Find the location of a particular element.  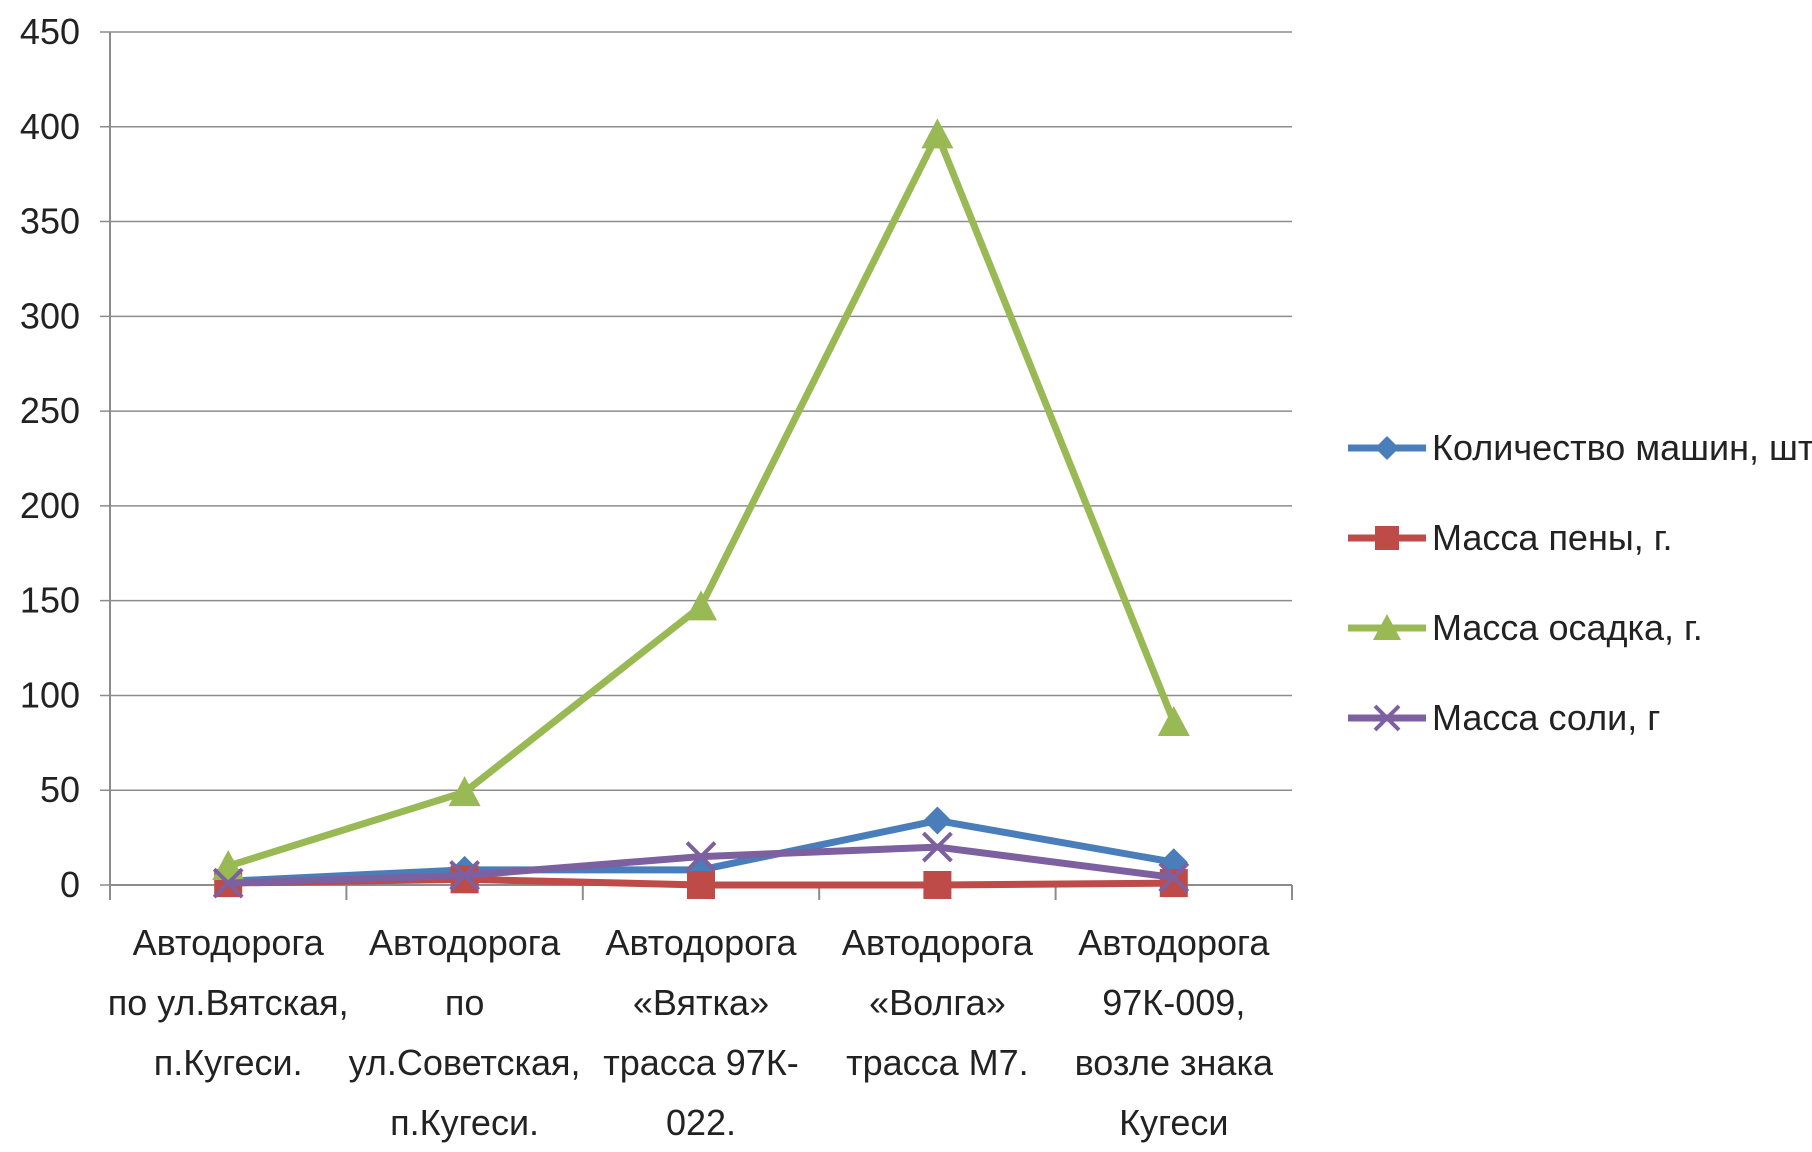

legend-label: Масса соли, г is located at coordinates (1546, 717).